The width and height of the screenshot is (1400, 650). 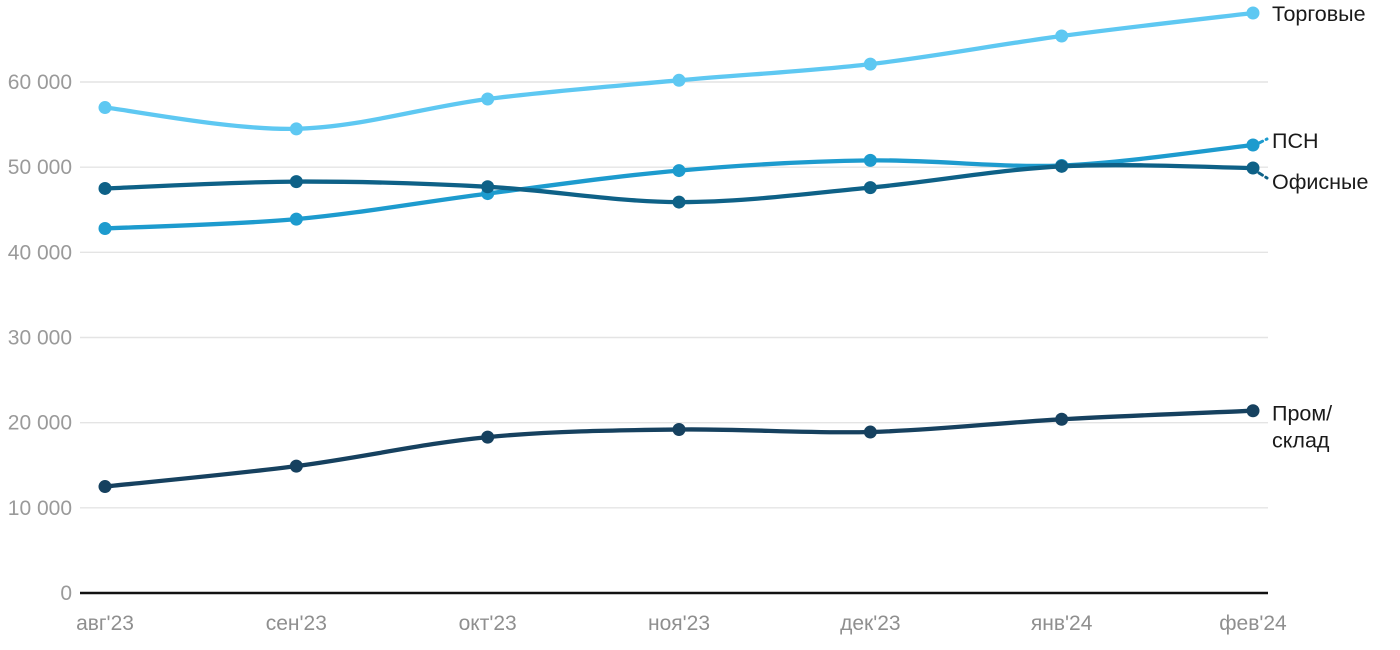 I want to click on x-axis-tick-6: фев'24, so click(x=1253, y=623).